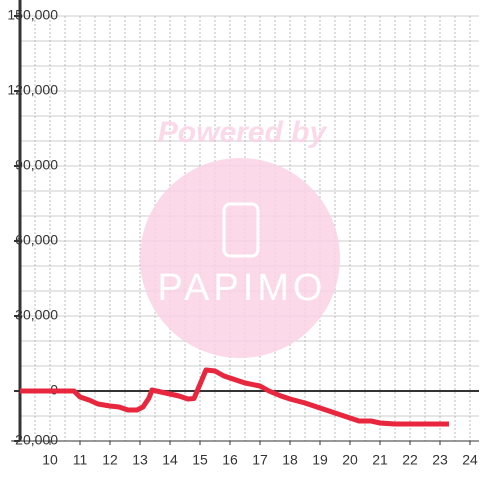 The height and width of the screenshot is (485, 480). What do you see at coordinates (36, 315) in the screenshot?
I see `y-tick-label: 30,000` at bounding box center [36, 315].